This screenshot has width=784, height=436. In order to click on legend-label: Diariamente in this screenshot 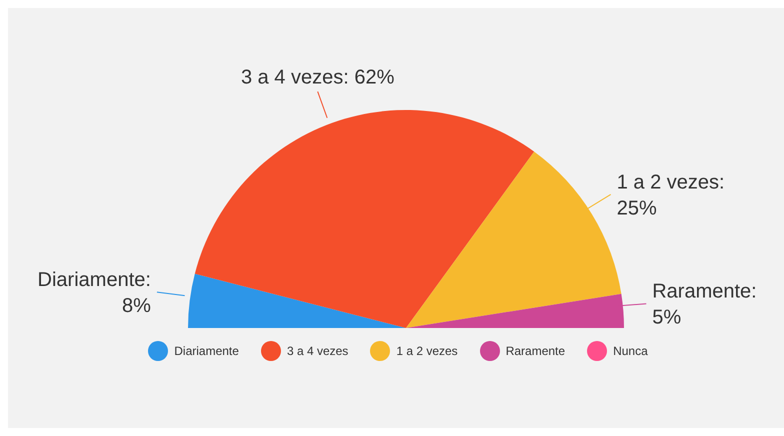, I will do `click(206, 351)`.